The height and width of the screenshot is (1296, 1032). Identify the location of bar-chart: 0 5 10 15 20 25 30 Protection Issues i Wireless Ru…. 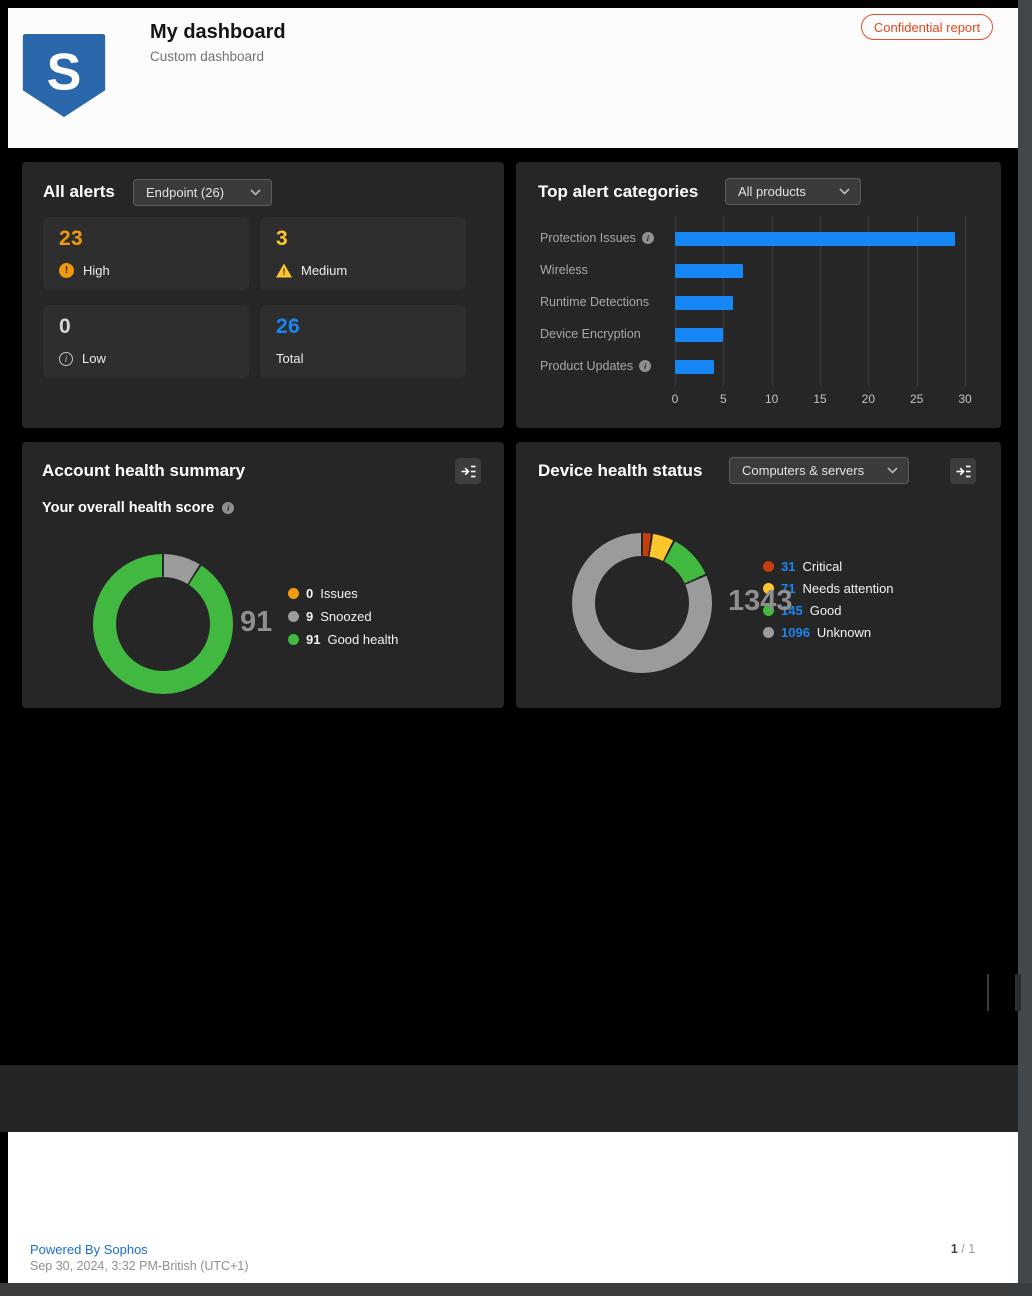
(758, 295).